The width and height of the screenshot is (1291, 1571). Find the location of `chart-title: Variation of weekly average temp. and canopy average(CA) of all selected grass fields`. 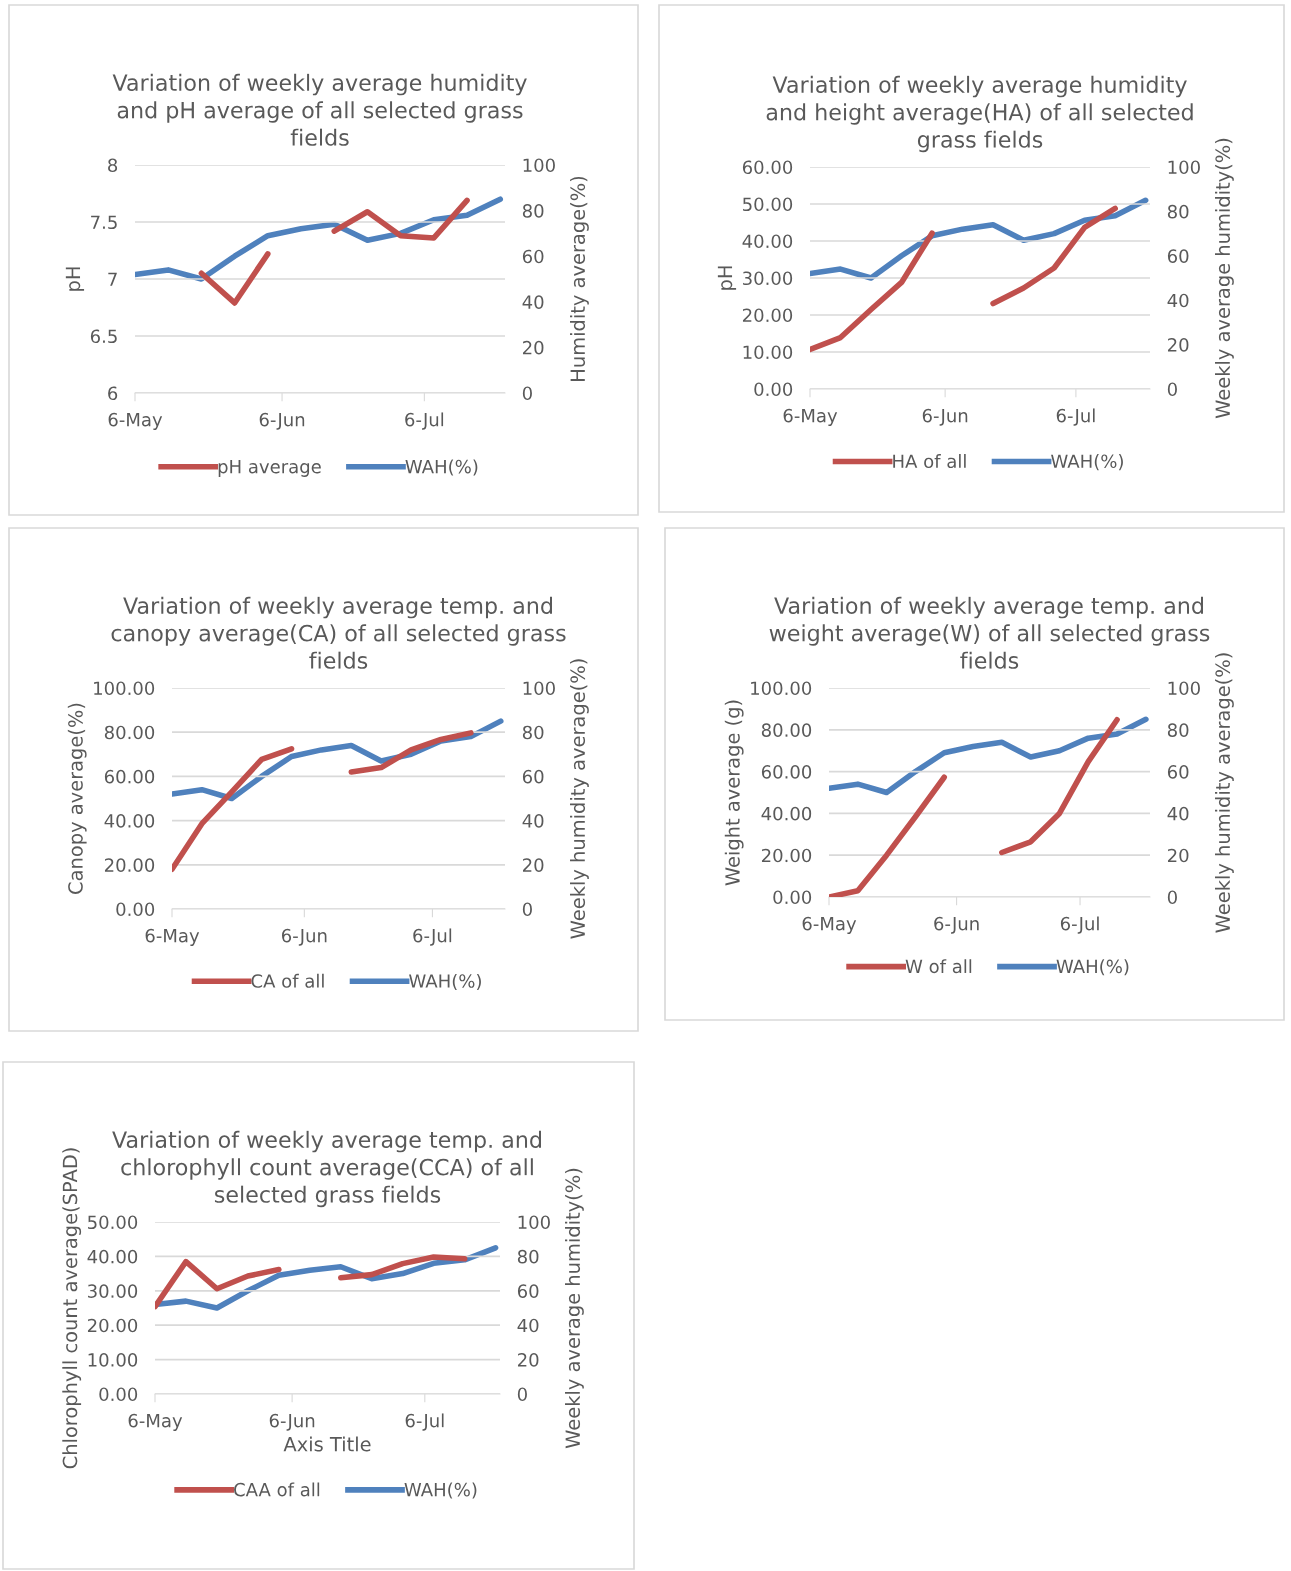

chart-title: Variation of weekly average temp. and canopy average(CA) of all selected grass fields is located at coordinates (338, 632).